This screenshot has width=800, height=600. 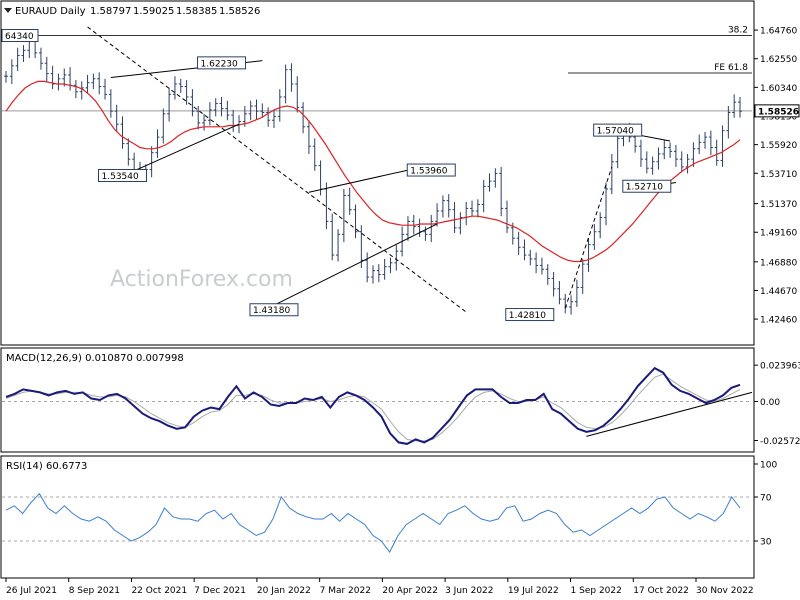 I want to click on macd-y-tick-label: 0.023963, so click(x=780, y=367).